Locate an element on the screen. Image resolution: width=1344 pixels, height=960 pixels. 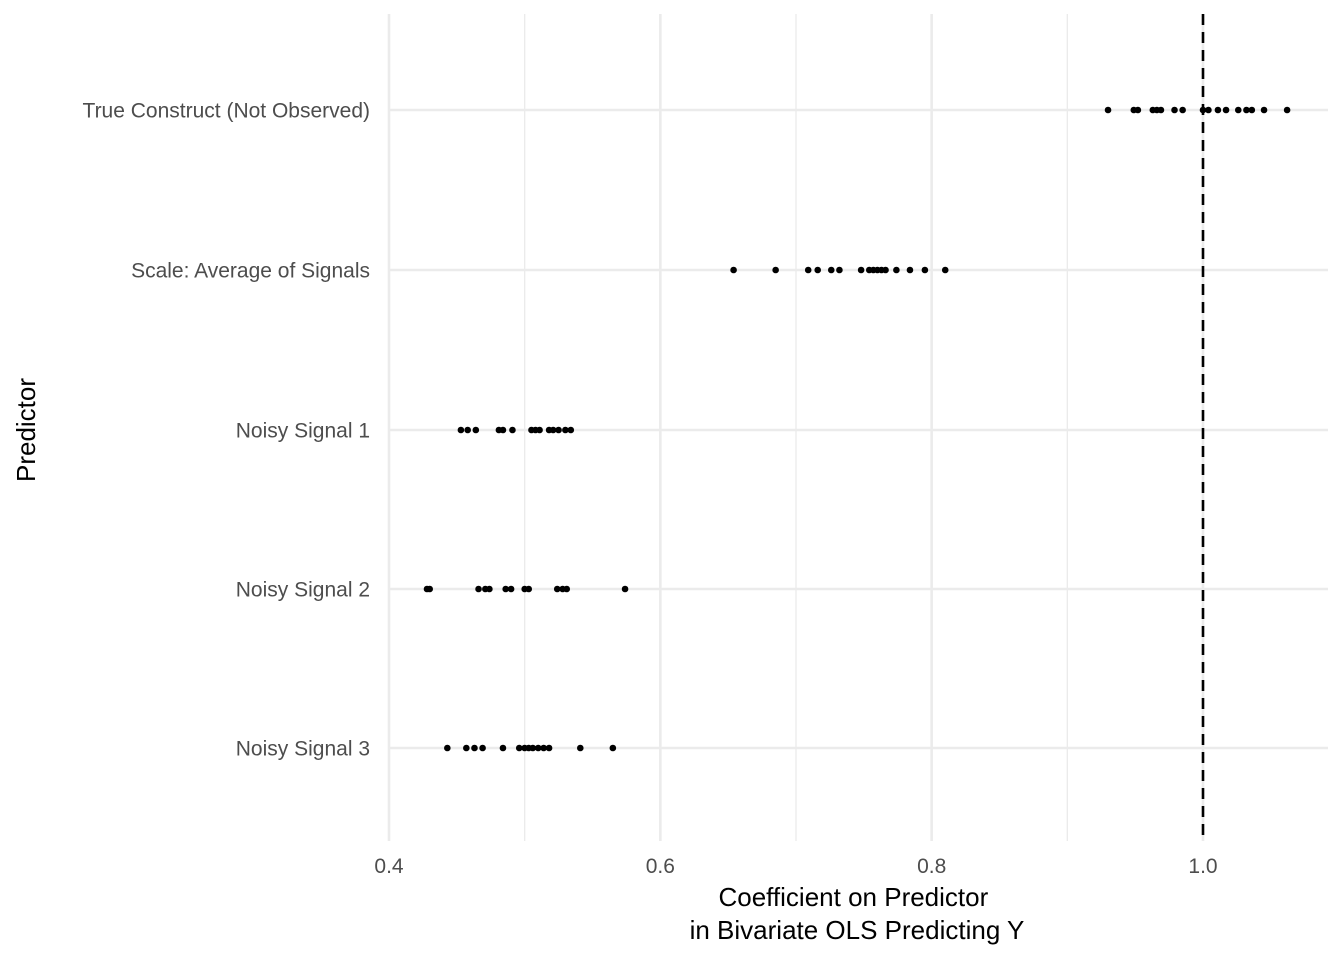
y-tick-label: Scale: Average of Signals is located at coordinates (250, 271).